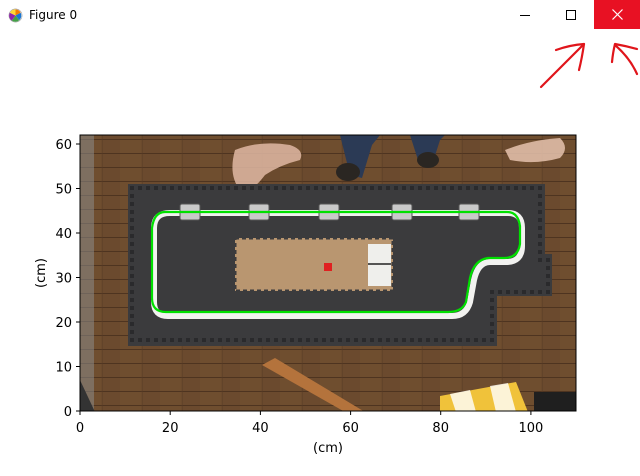 Image resolution: width=640 pixels, height=476 pixels. Describe the element at coordinates (41, 273) in the screenshot. I see `y-axis-label: (cm)` at that location.